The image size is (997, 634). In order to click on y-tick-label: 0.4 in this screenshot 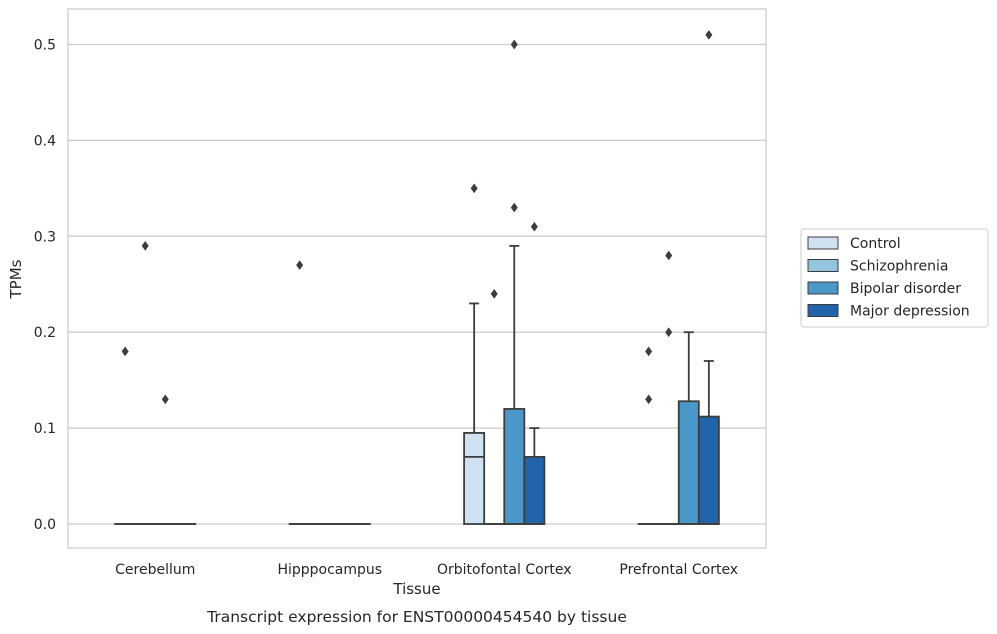, I will do `click(45, 141)`.